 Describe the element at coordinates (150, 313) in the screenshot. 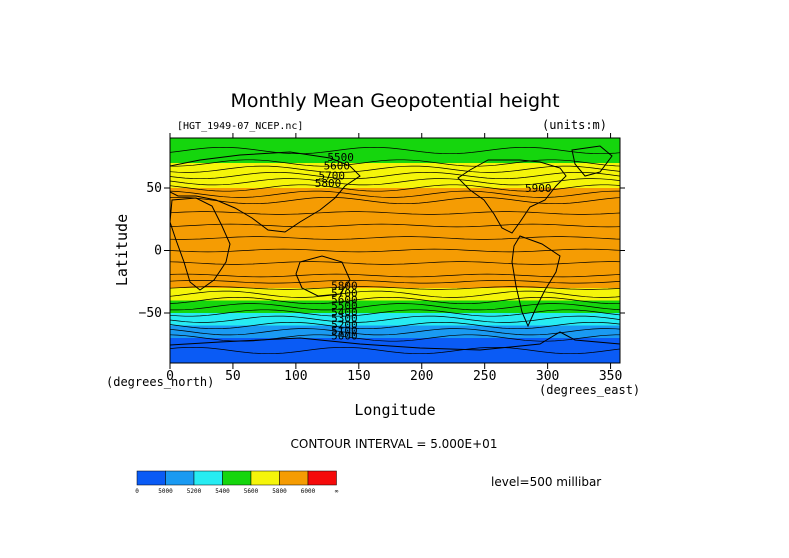

I see `y-tick-label: −50` at that location.